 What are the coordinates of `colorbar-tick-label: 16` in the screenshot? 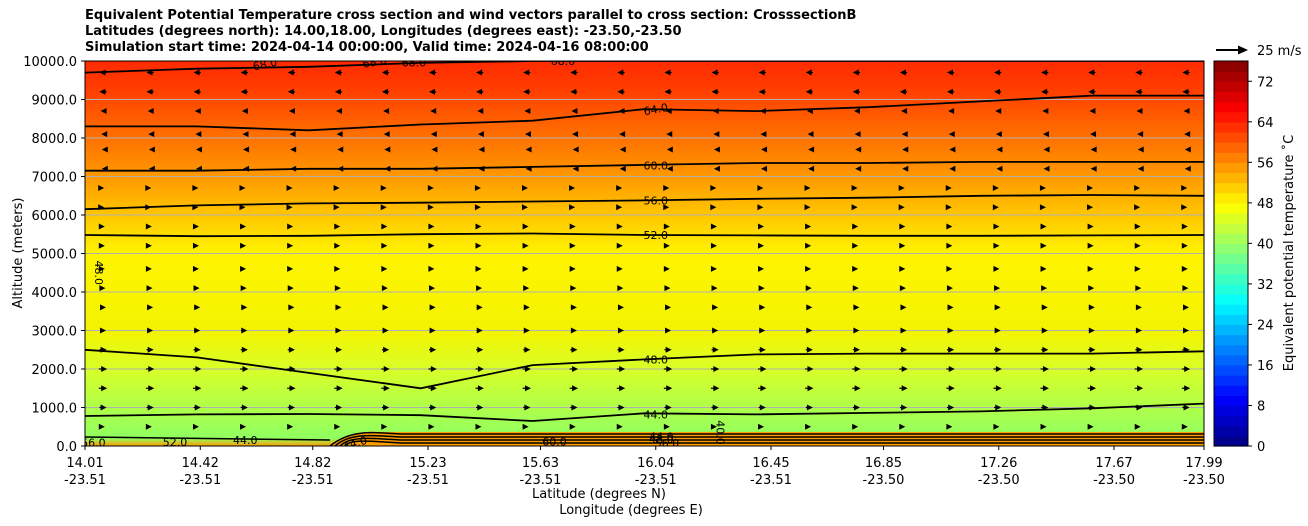 It's located at (1265, 366).